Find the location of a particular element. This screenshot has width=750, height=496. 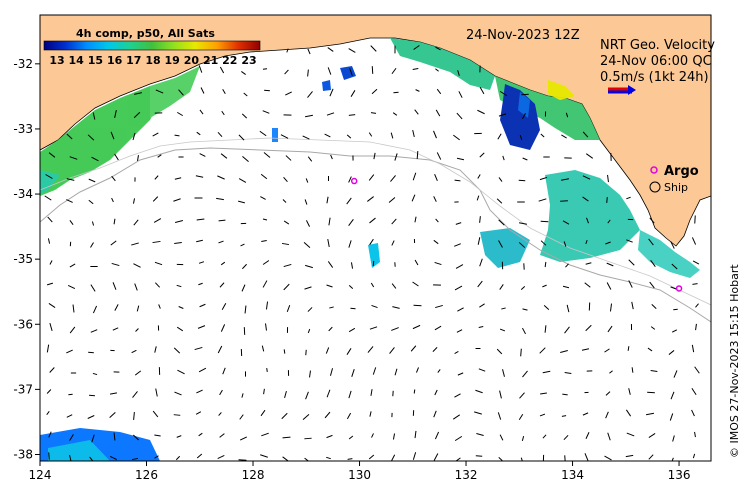

x-tick-label: 124 is located at coordinates (40, 475).